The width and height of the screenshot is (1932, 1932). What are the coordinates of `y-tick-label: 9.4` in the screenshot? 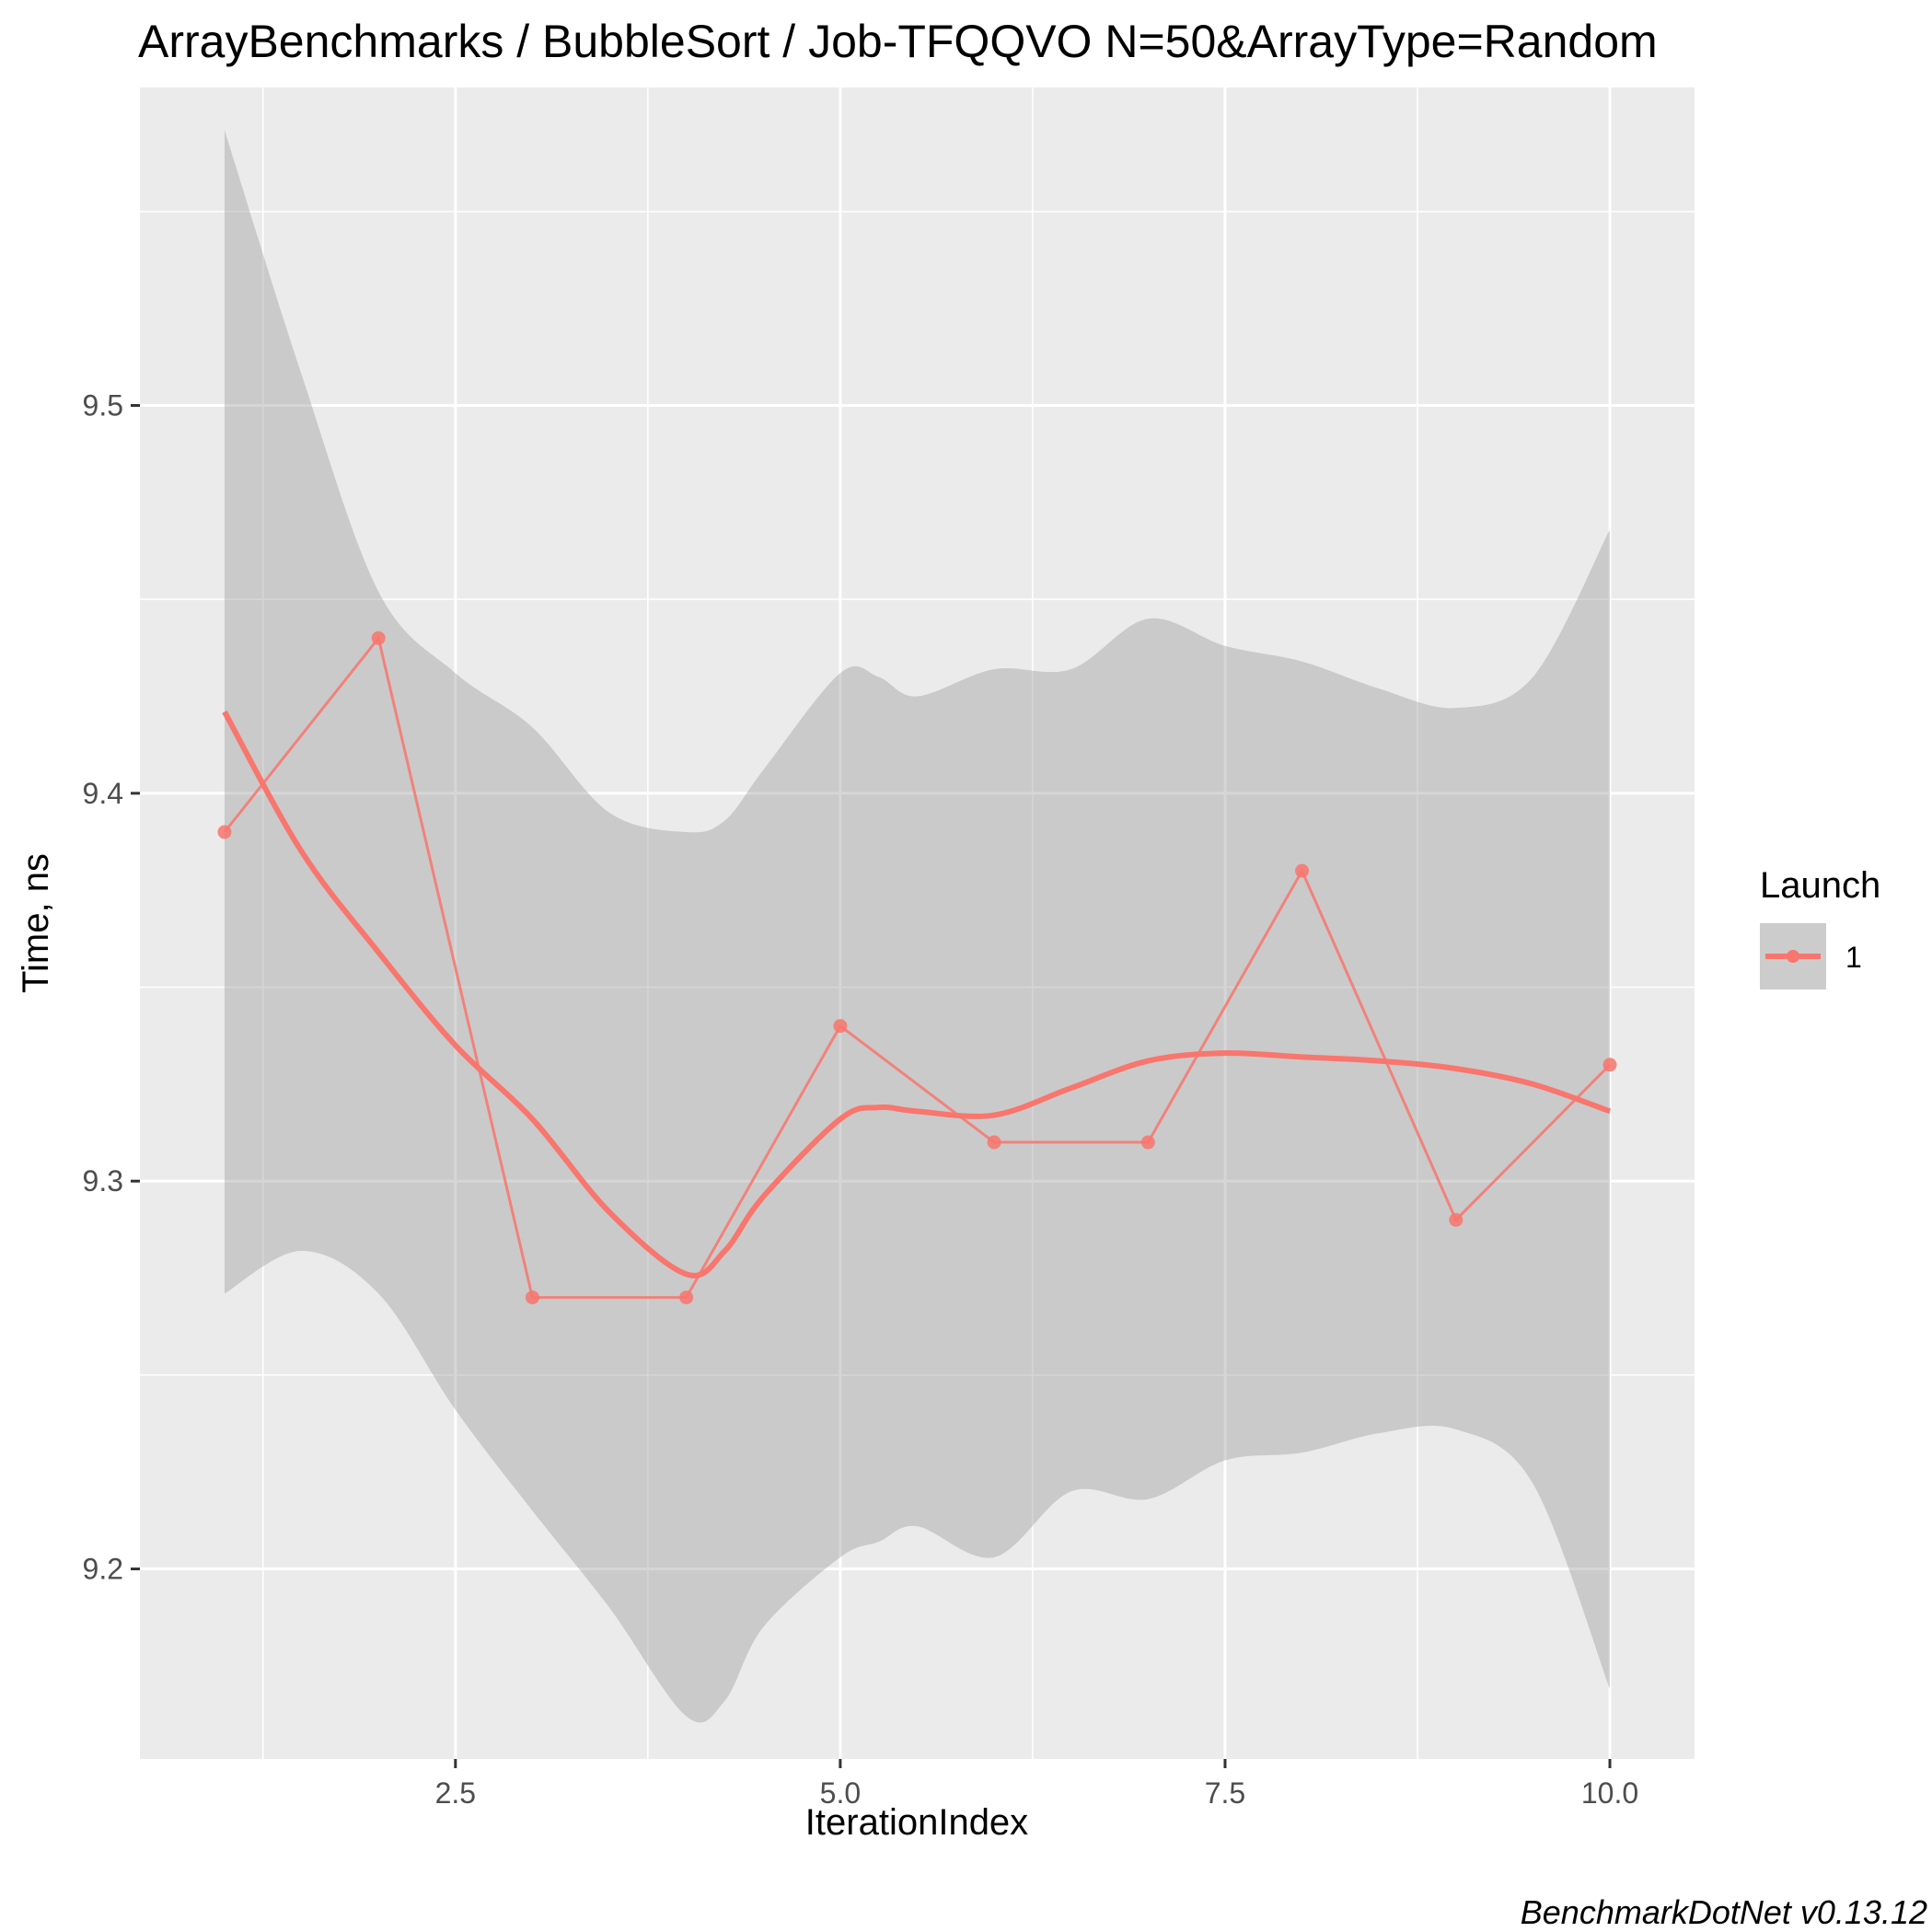 It's located at (103, 794).